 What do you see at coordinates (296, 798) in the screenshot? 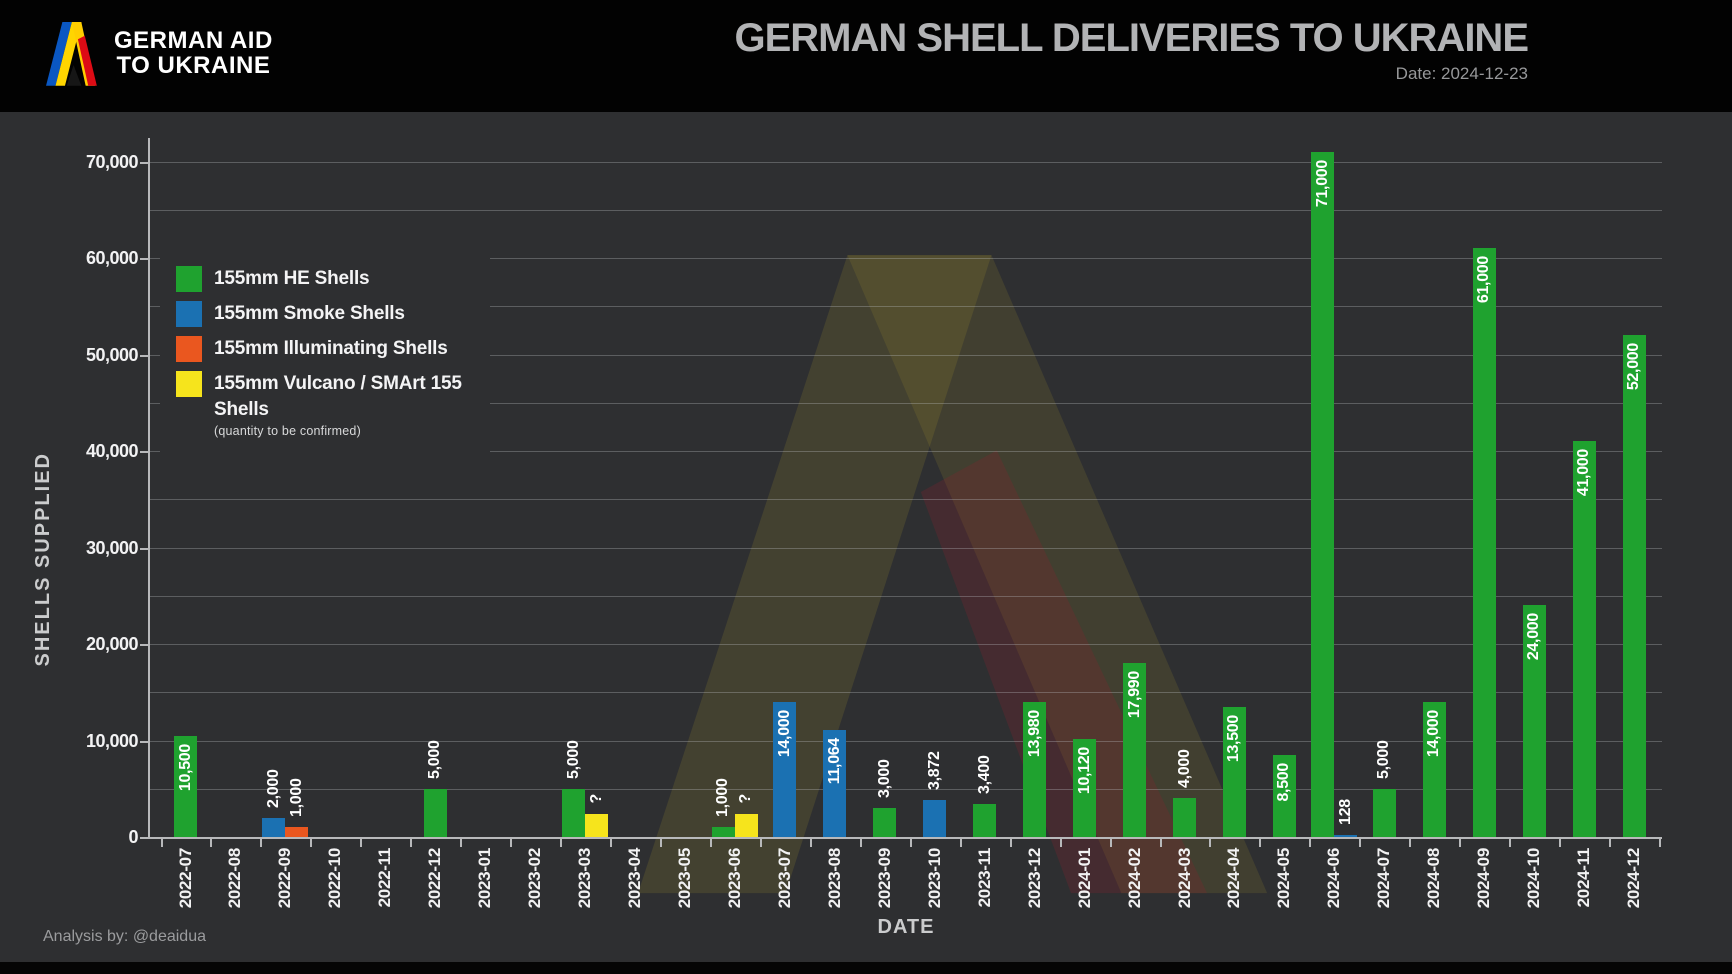
I see `bar-value-label: 1,000` at bounding box center [296, 798].